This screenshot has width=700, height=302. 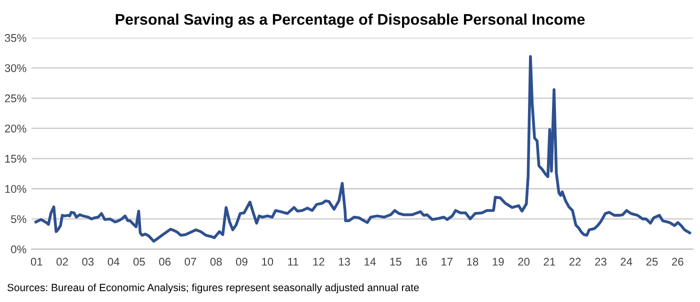 What do you see at coordinates (293, 262) in the screenshot?
I see `x-tick-label: 11` at bounding box center [293, 262].